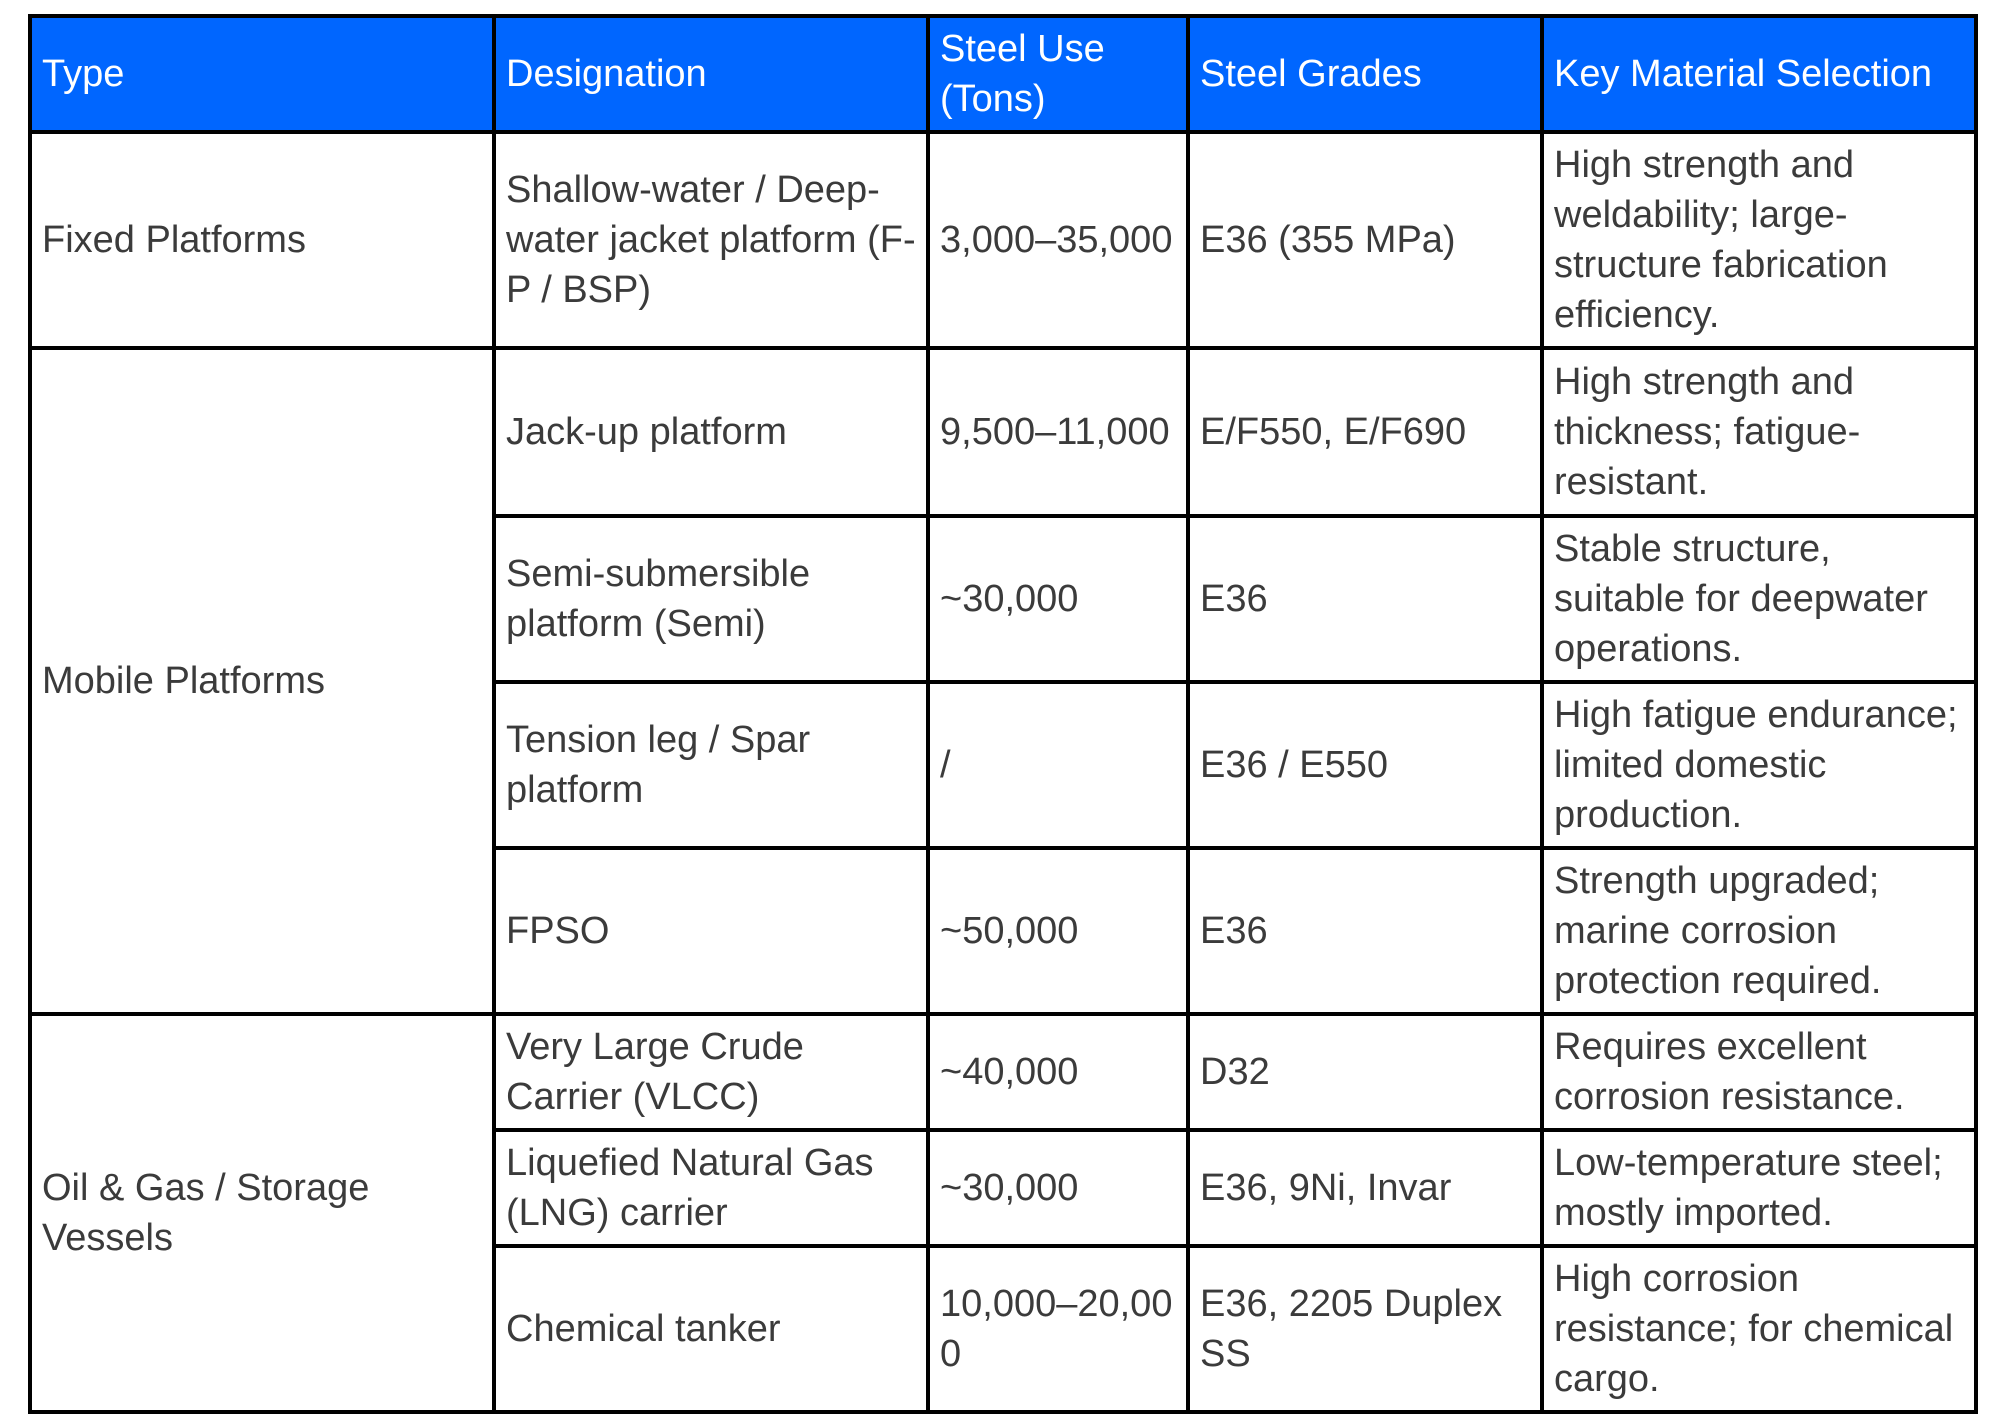 The width and height of the screenshot is (2010, 1414). Describe the element at coordinates (1365, 1188) in the screenshot. I see `steel-grades-cell: E36, 9Ni, Invar` at that location.